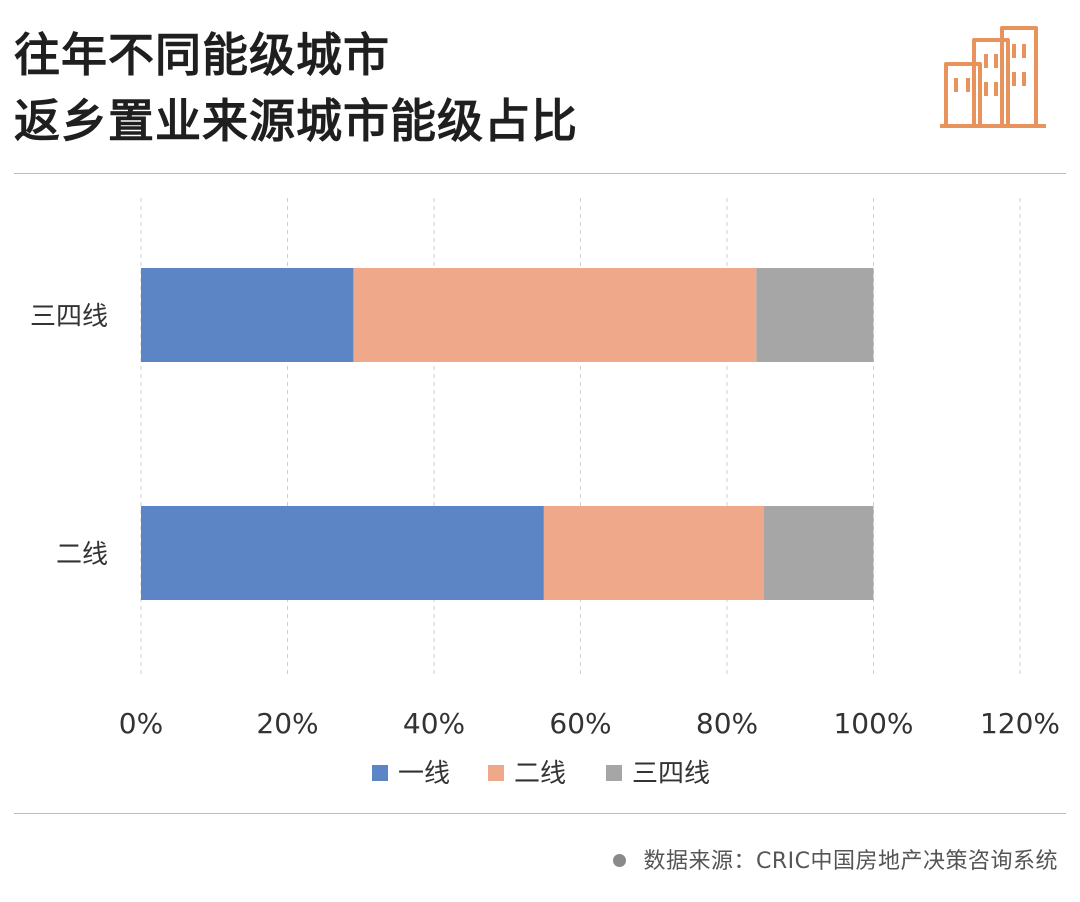  I want to click on city-buildings-icon, so click(993, 77).